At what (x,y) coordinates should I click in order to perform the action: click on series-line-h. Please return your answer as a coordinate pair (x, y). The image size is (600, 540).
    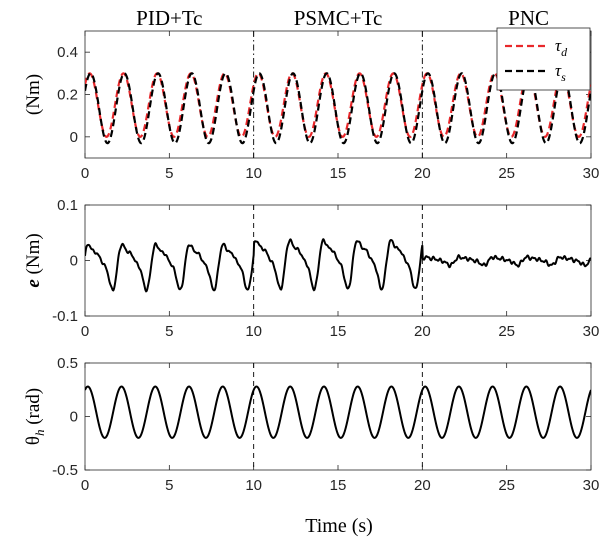
    Looking at the image, I should click on (338, 412).